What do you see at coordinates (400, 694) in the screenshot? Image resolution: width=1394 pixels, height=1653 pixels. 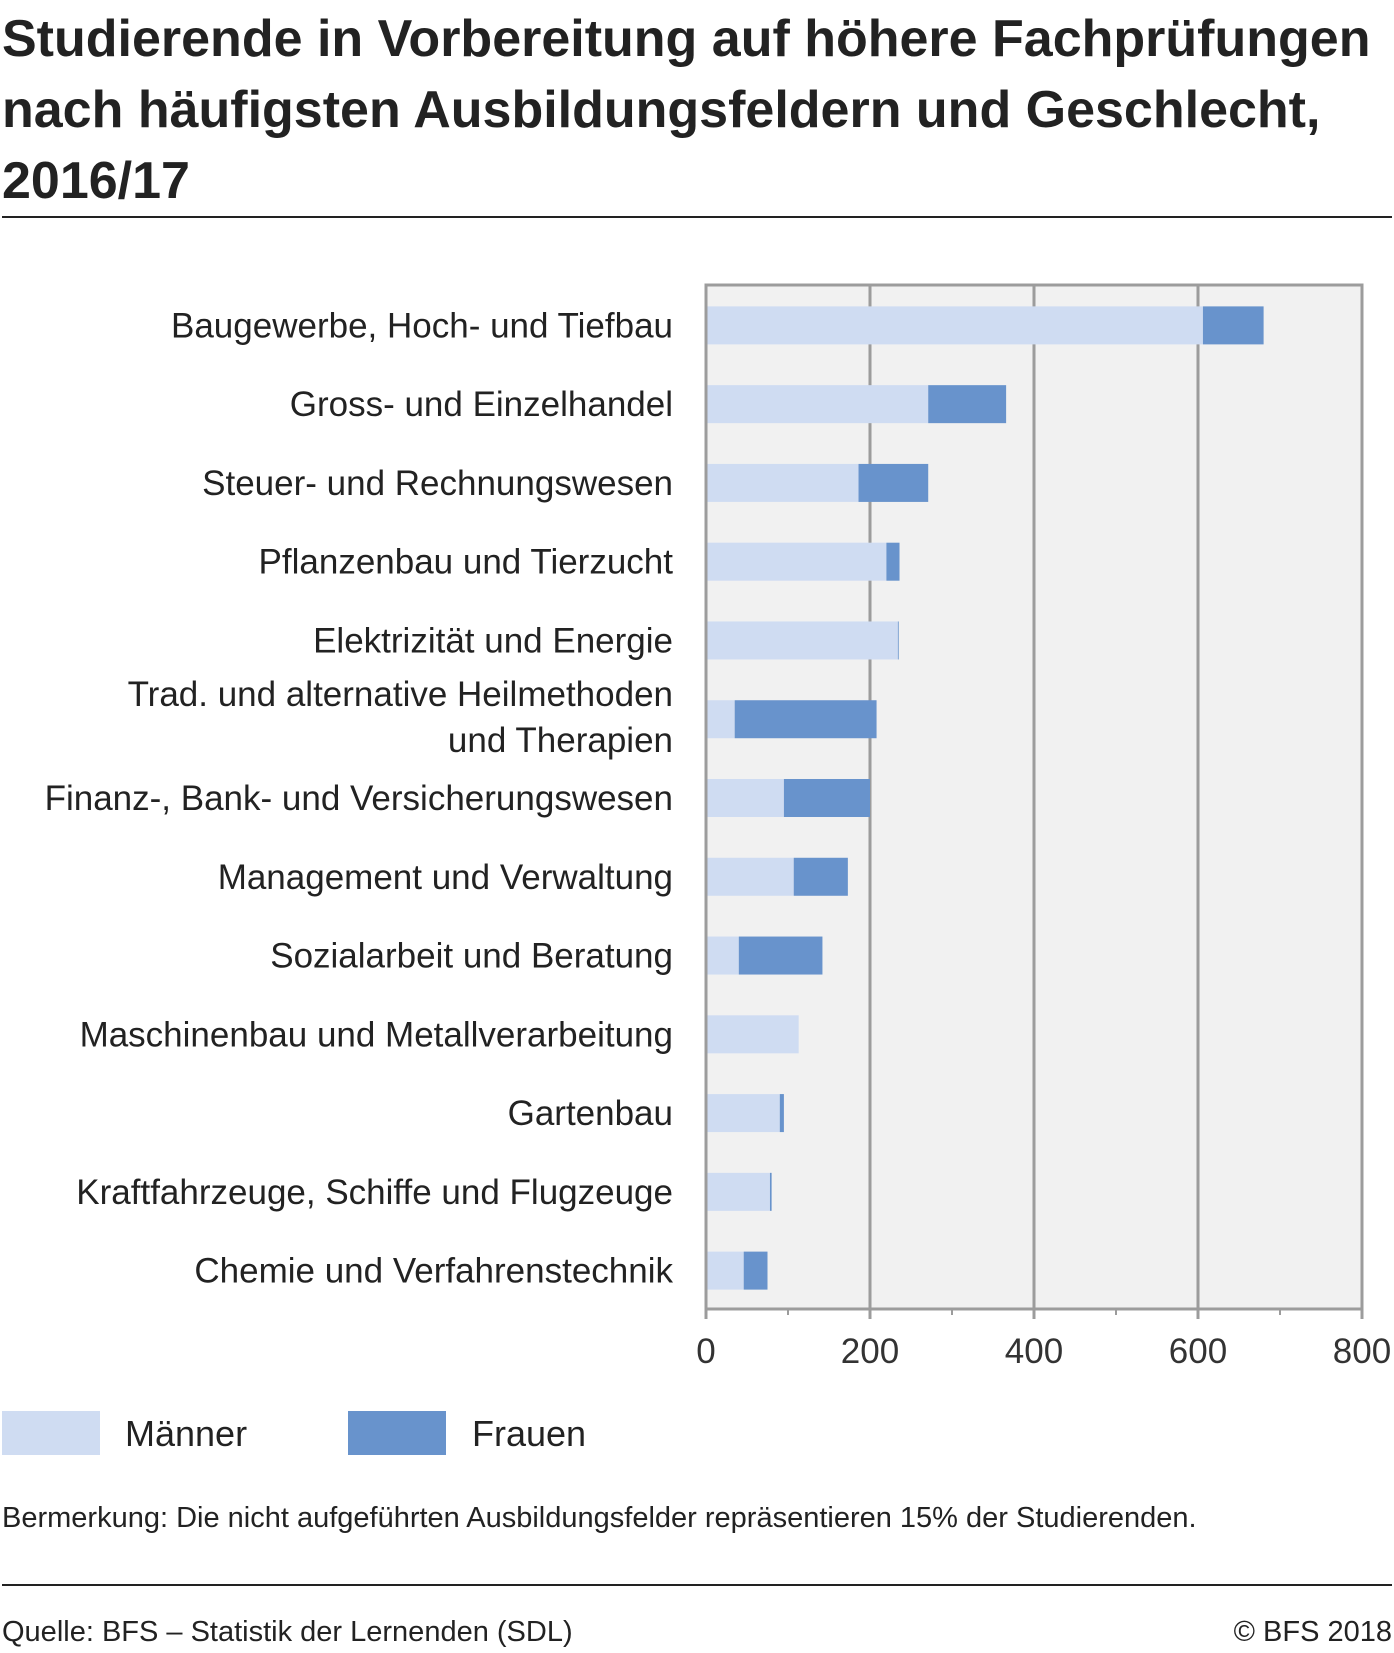 I see `category-label: Trad. und alternative Heilmethoden` at bounding box center [400, 694].